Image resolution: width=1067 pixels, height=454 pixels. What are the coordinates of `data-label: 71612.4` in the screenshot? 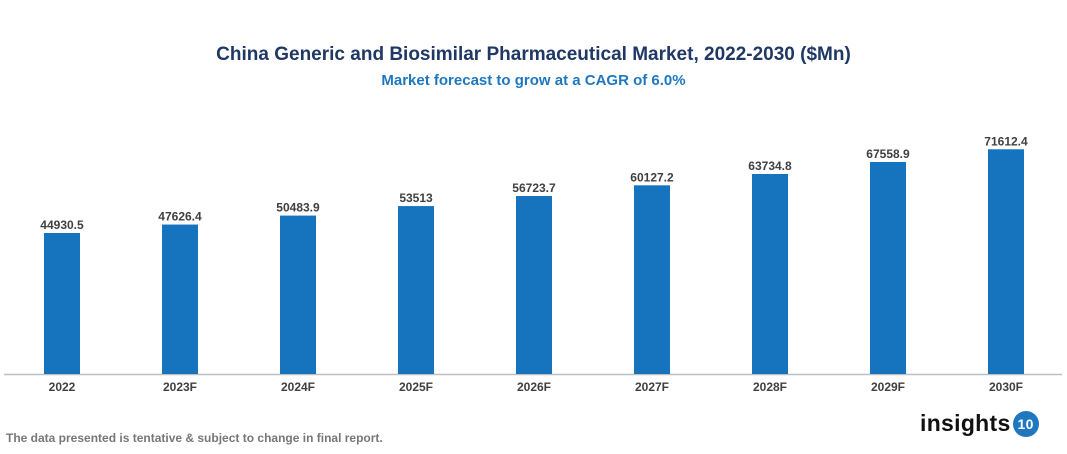 It's located at (1006, 141).